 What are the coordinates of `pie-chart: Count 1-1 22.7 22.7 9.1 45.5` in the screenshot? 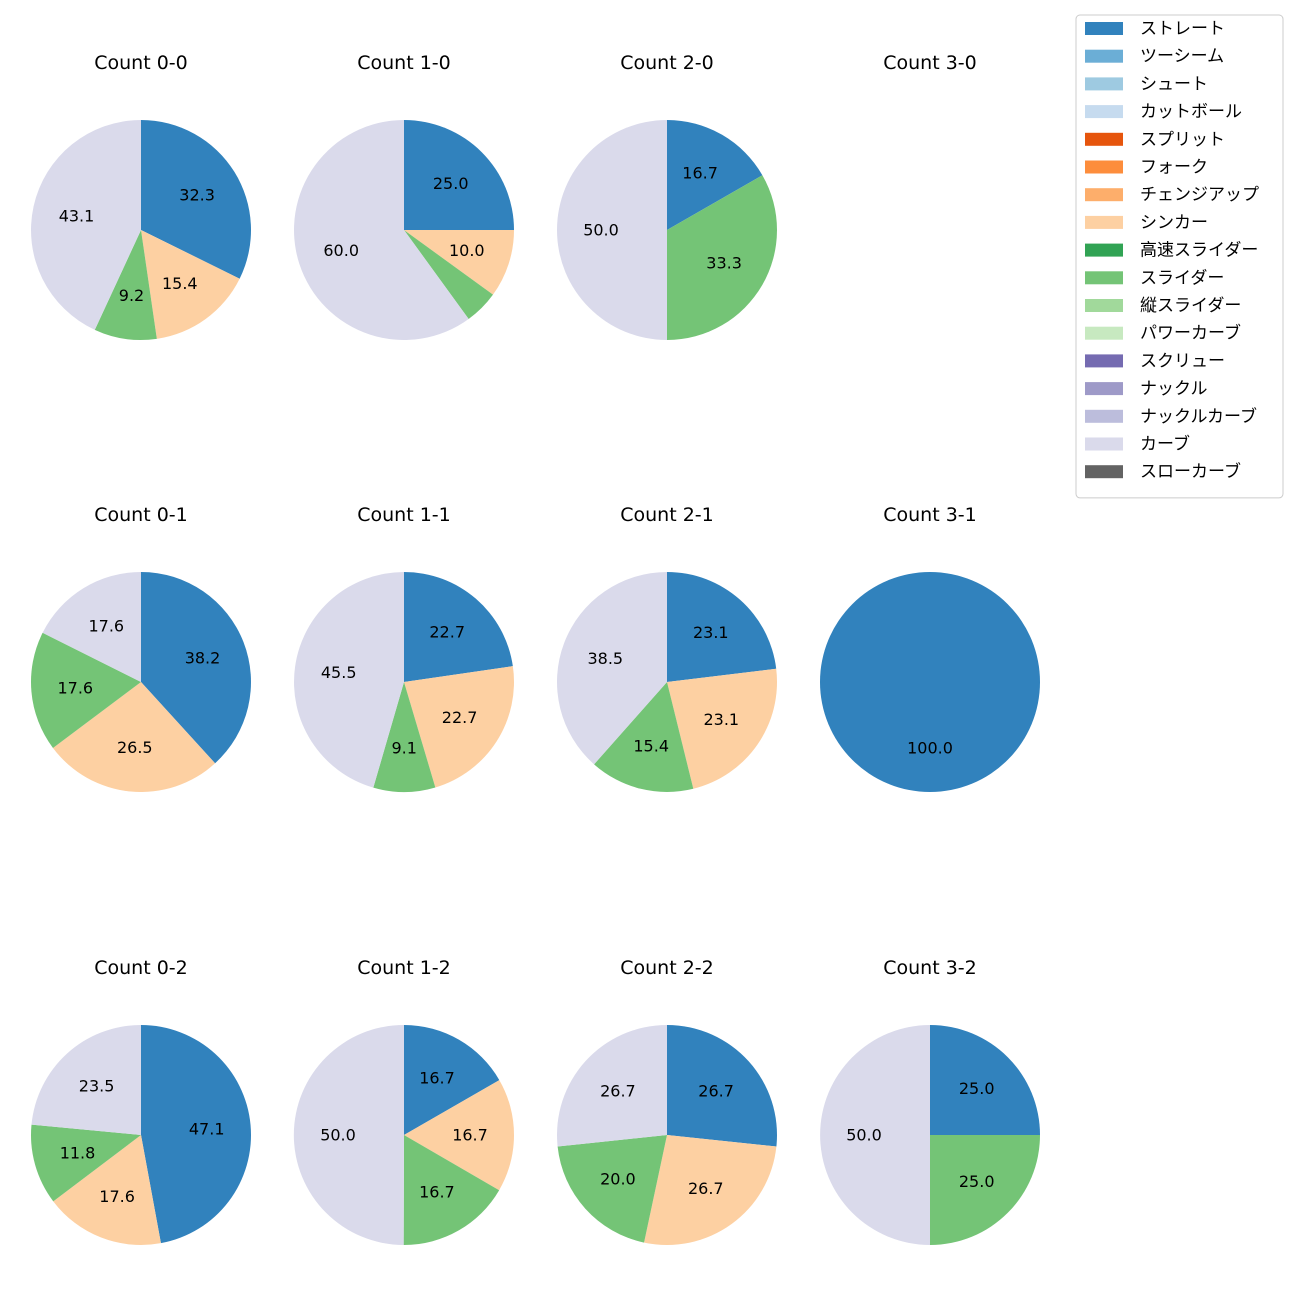 It's located at (404, 648).